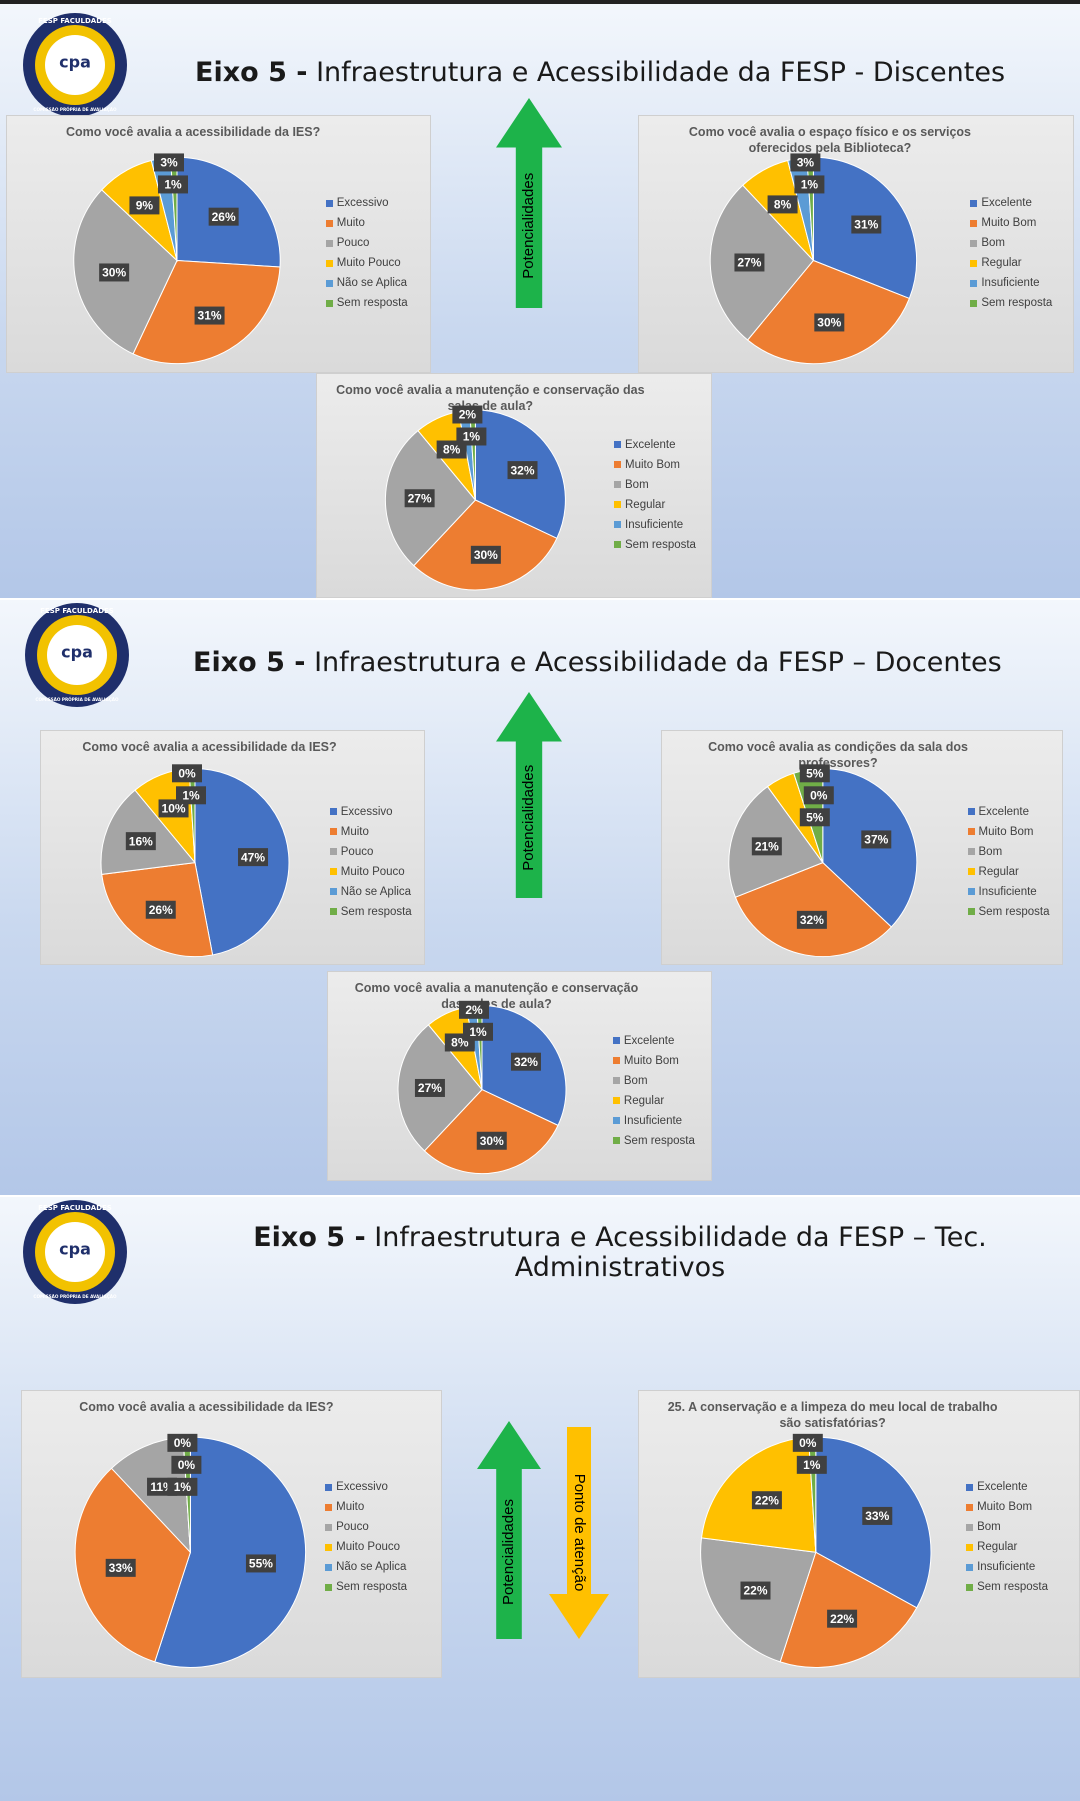  I want to click on arrow-label: Ponto de atenção, so click(579, 1533).